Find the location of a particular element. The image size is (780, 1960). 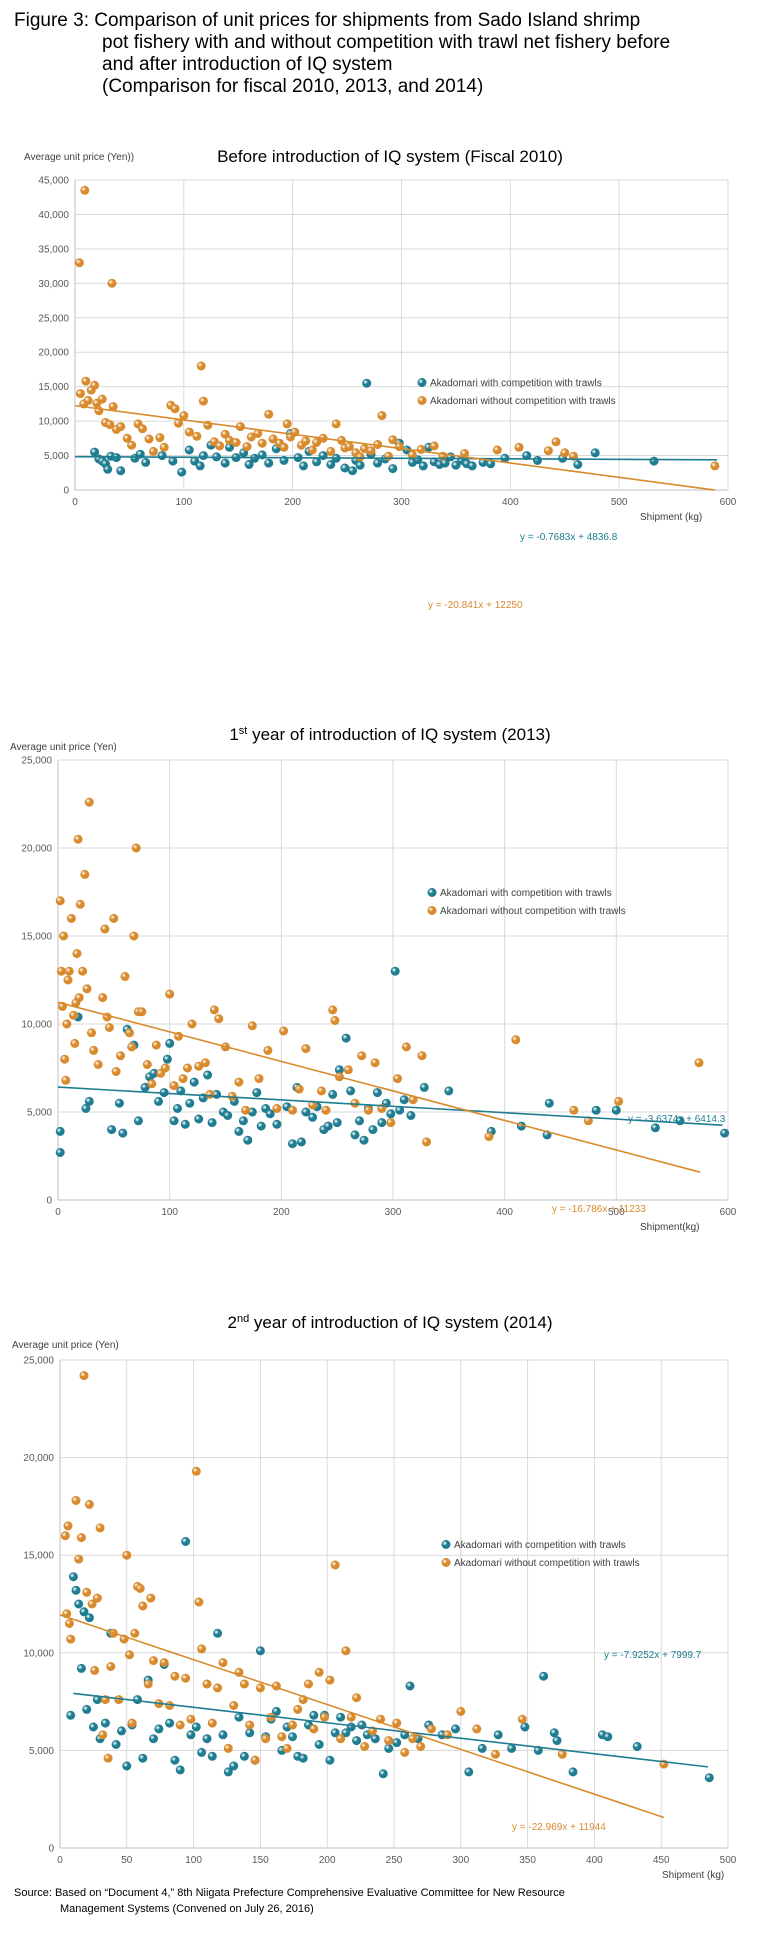

x-tick-label: 50 is located at coordinates (127, 1860).